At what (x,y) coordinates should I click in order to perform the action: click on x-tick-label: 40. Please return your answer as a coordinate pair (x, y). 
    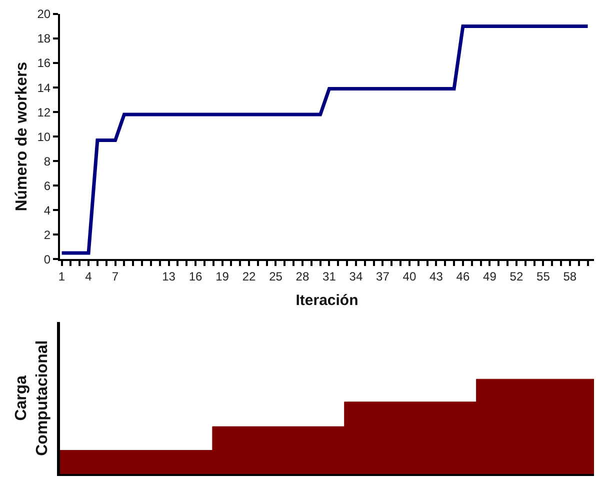
    Looking at the image, I should click on (409, 277).